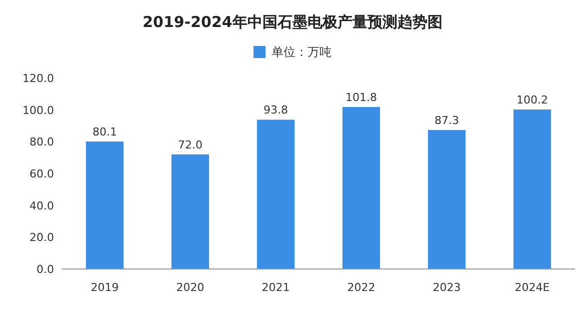 Image resolution: width=585 pixels, height=327 pixels. Describe the element at coordinates (42, 205) in the screenshot. I see `y-tick-label: 40.0` at that location.